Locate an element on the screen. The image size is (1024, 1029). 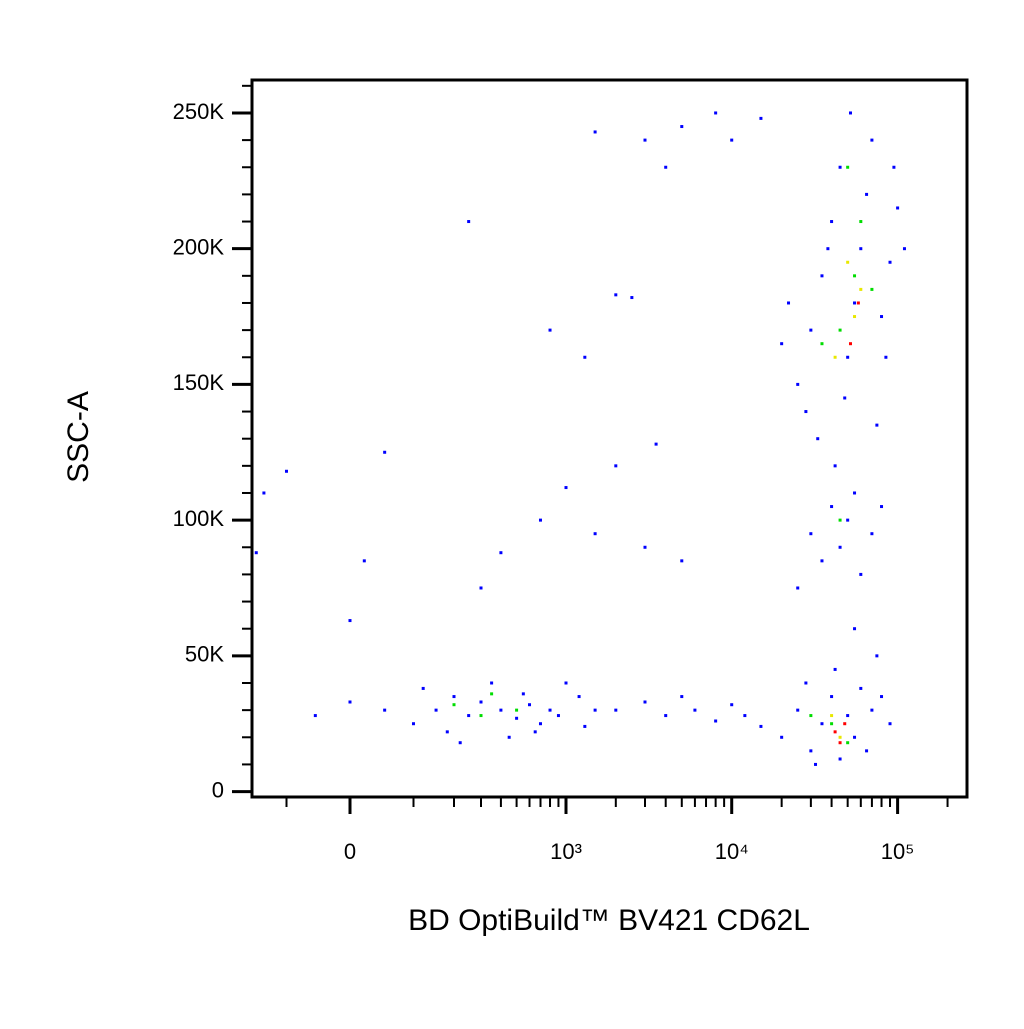
x-axis-label: BD OptiBuild™ BV421 CD62L is located at coordinates (609, 920).